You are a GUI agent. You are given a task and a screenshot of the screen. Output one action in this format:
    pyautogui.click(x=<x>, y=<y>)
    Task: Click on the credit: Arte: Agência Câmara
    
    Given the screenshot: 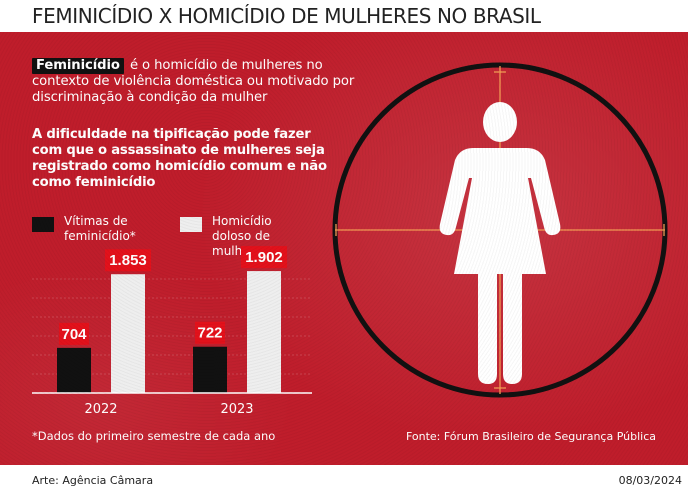 What is the action you would take?
    pyautogui.click(x=93, y=480)
    